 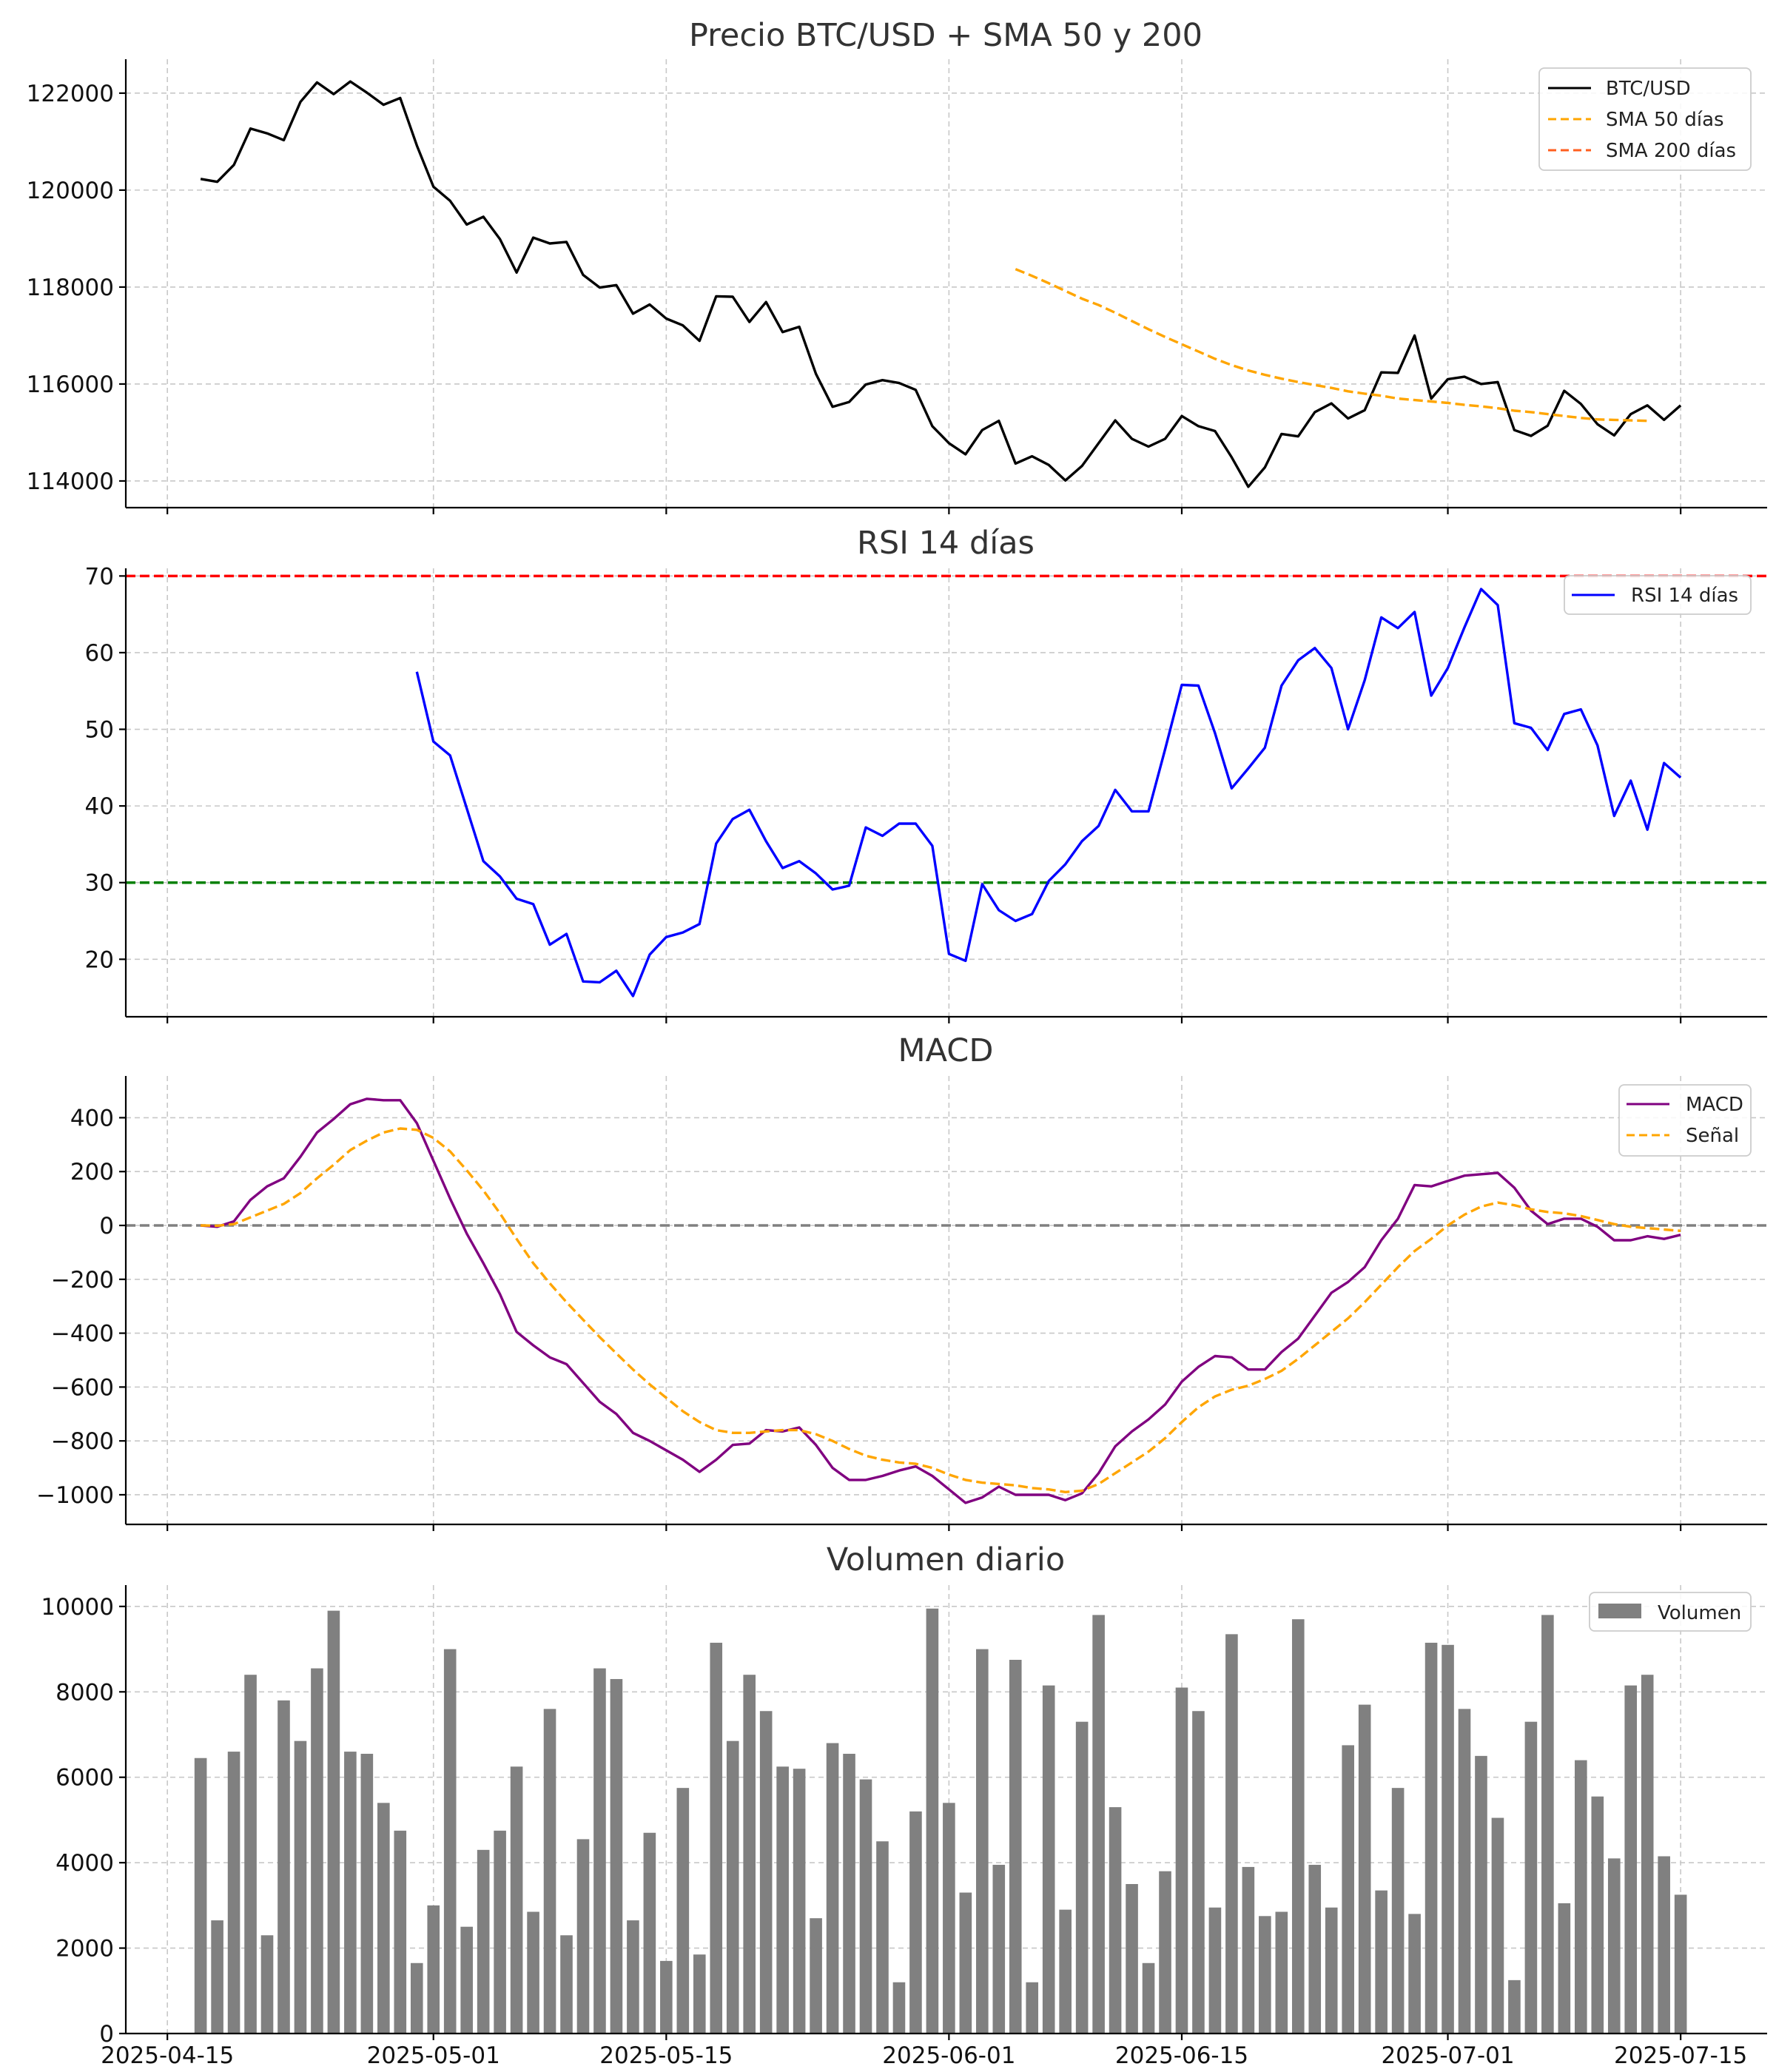 I want to click on price-ytick-label: 118000, so click(x=70, y=288).